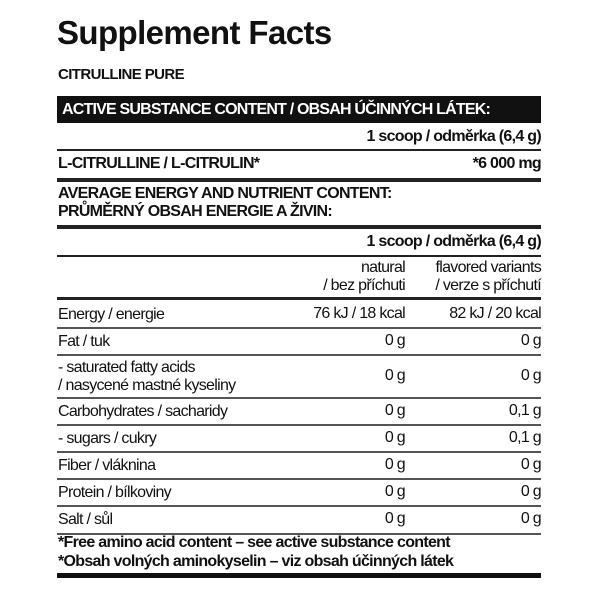 The height and width of the screenshot is (600, 600). I want to click on value-natural: 76 kJ / 18 kcal, so click(359, 313).